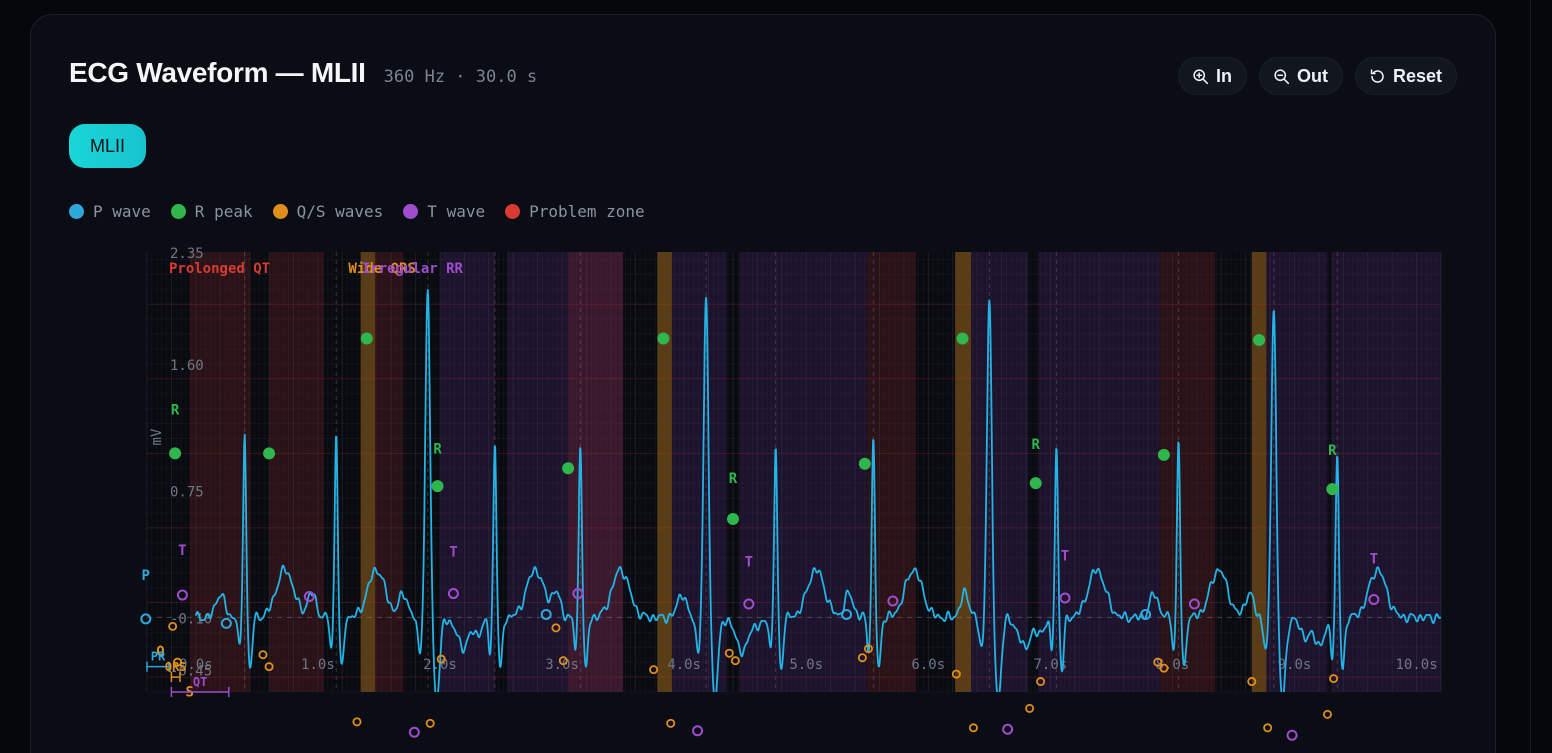  What do you see at coordinates (1223, 75) in the screenshot?
I see `zoom-in-label: In` at bounding box center [1223, 75].